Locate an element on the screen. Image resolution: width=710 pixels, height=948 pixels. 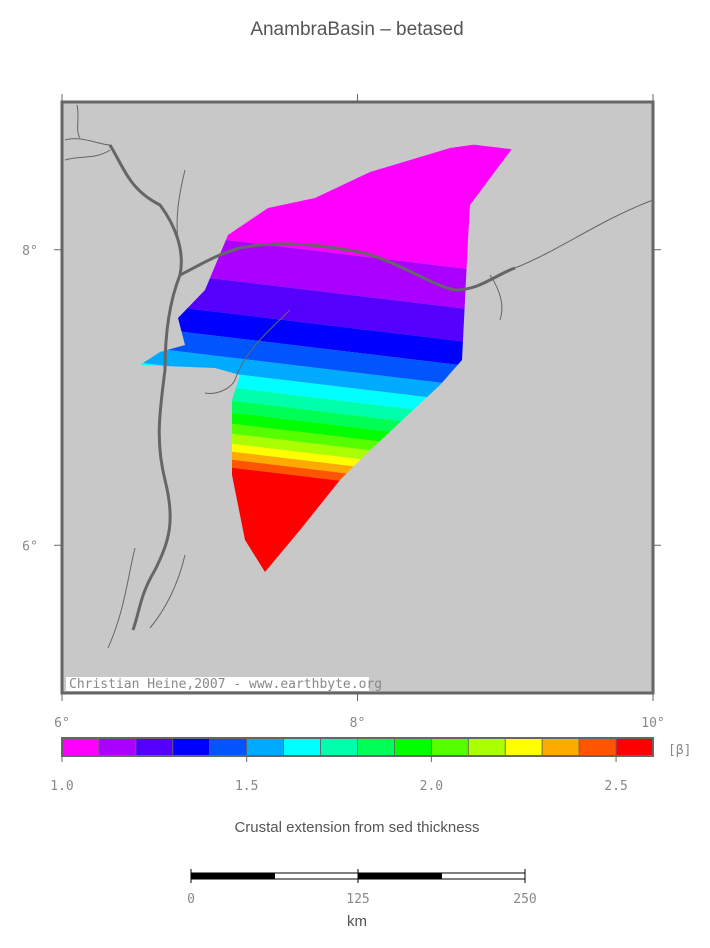
credit-box is located at coordinates (217, 684).